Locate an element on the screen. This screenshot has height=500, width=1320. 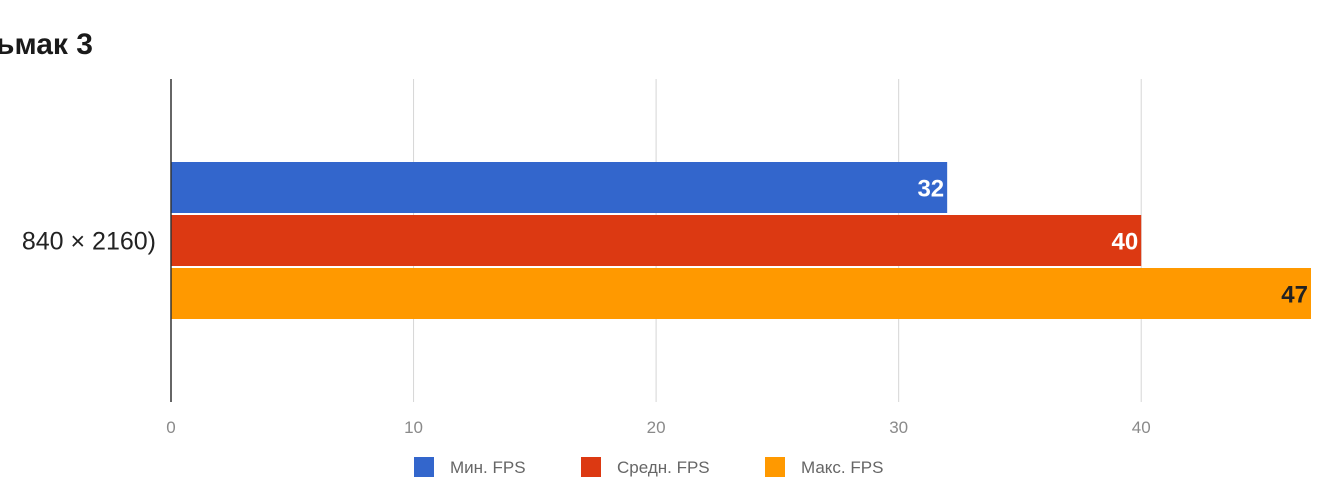
x-tick-label: 30 is located at coordinates (898, 427).